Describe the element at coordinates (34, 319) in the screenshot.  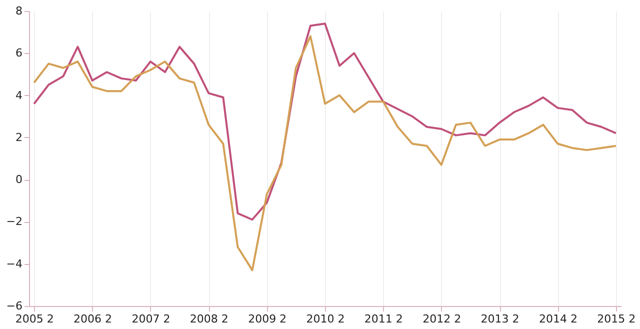
I see `x-tick-label: 2005 2` at that location.